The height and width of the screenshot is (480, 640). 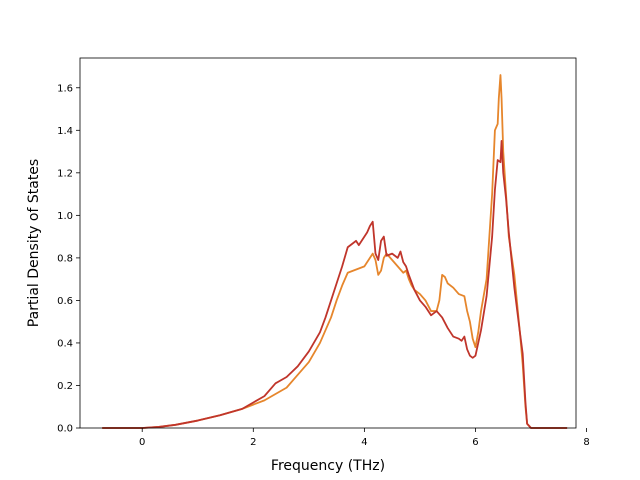 What do you see at coordinates (586, 442) in the screenshot?
I see `x-tick-label: 8` at bounding box center [586, 442].